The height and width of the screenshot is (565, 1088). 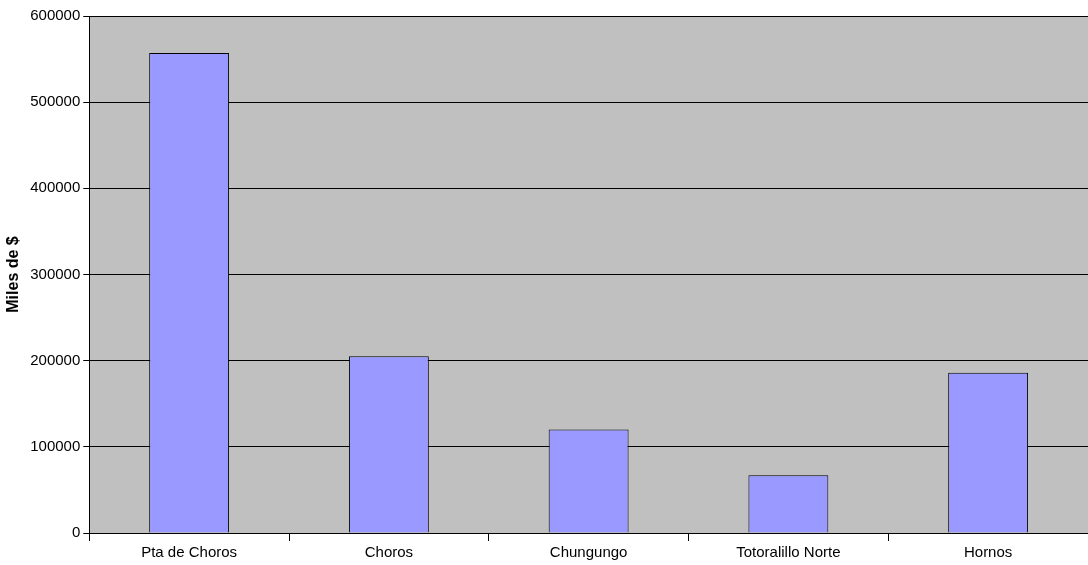 What do you see at coordinates (55, 445) in the screenshot?
I see `y-tick-label: 100000` at bounding box center [55, 445].